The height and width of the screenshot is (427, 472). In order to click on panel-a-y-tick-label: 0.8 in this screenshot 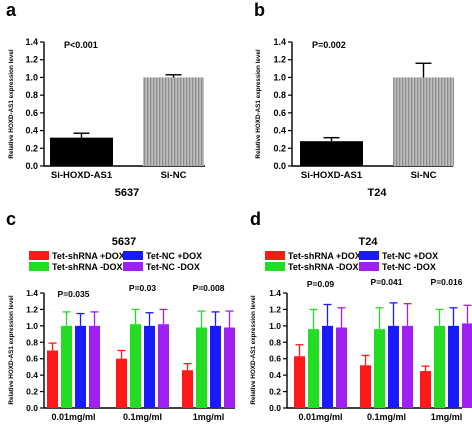, I will do `click(31, 95)`.